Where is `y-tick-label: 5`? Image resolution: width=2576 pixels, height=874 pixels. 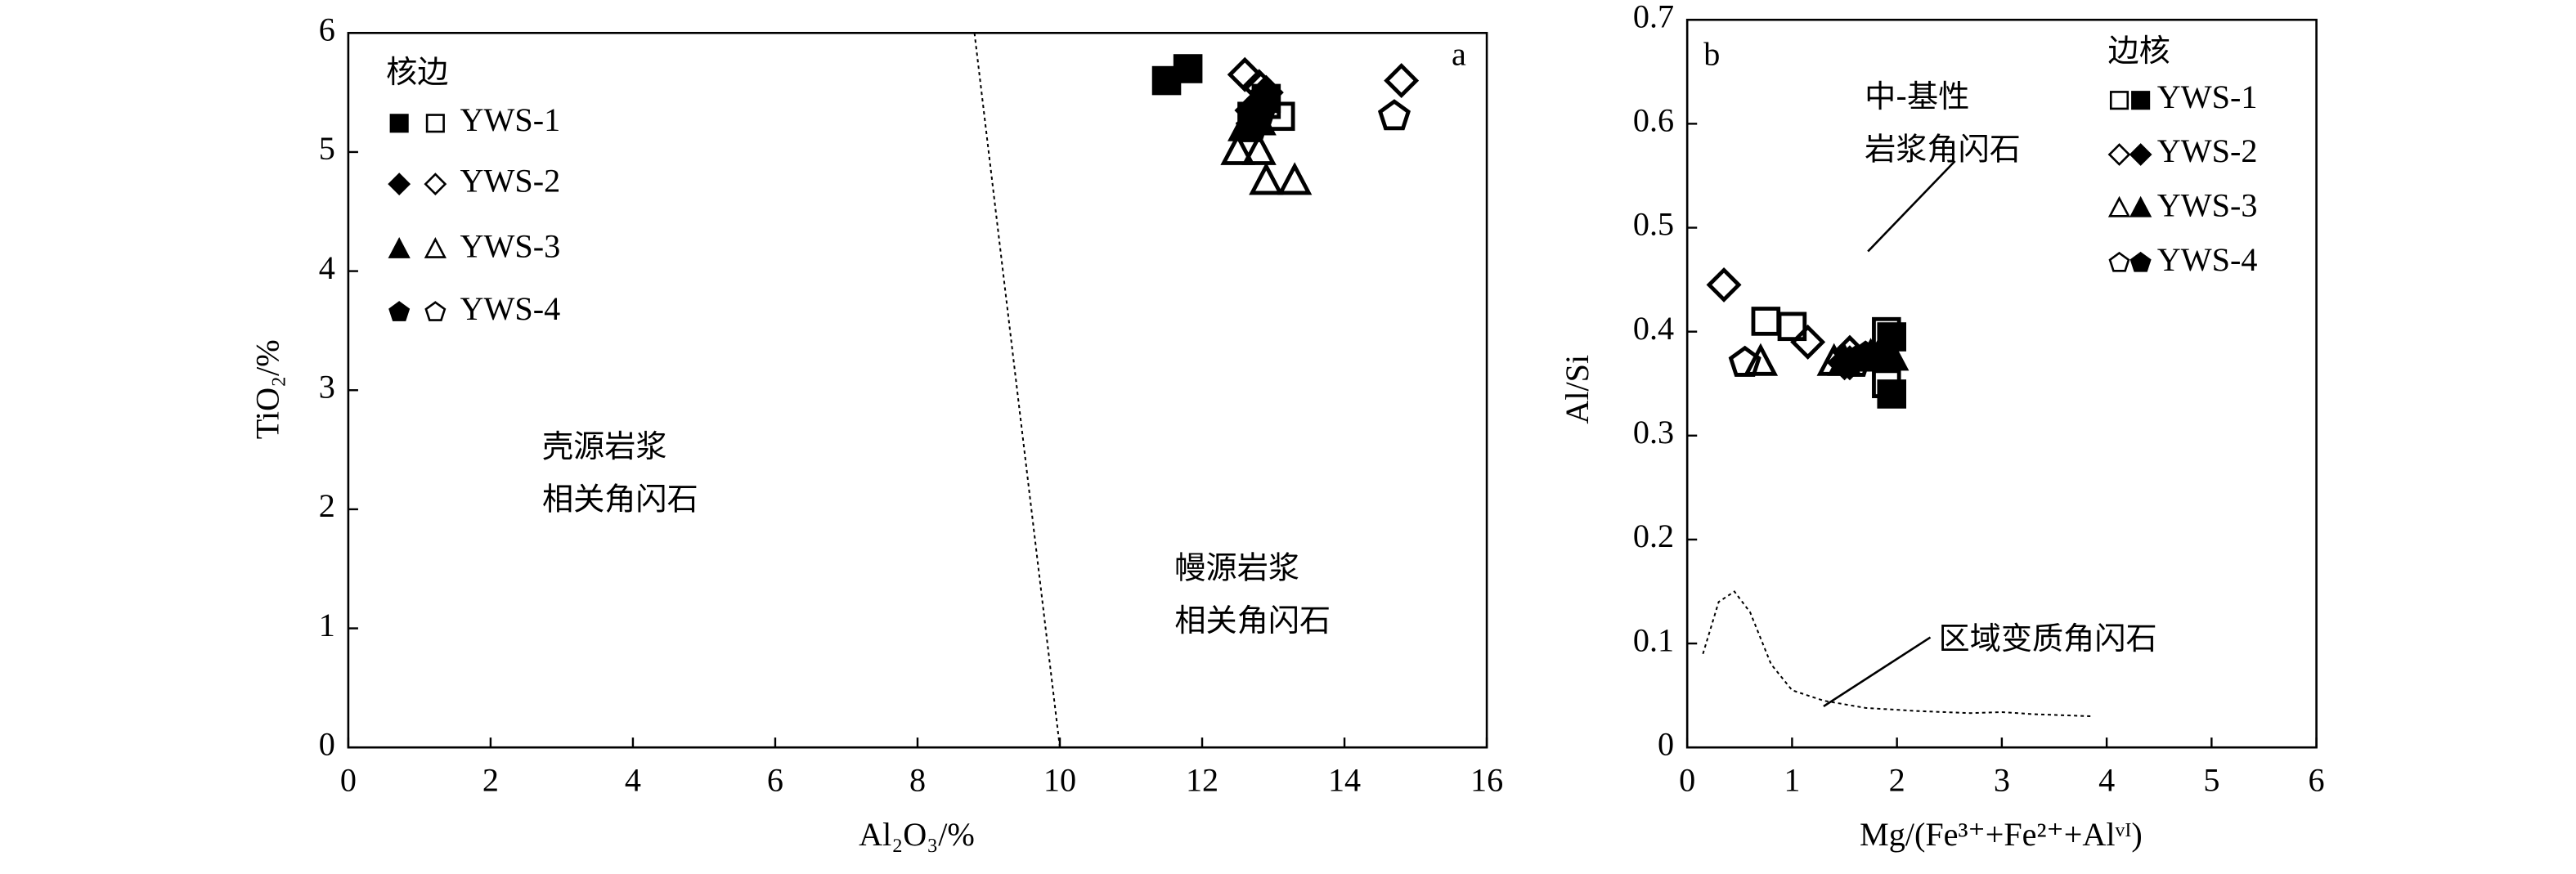
y-tick-label: 5 is located at coordinates (327, 148).